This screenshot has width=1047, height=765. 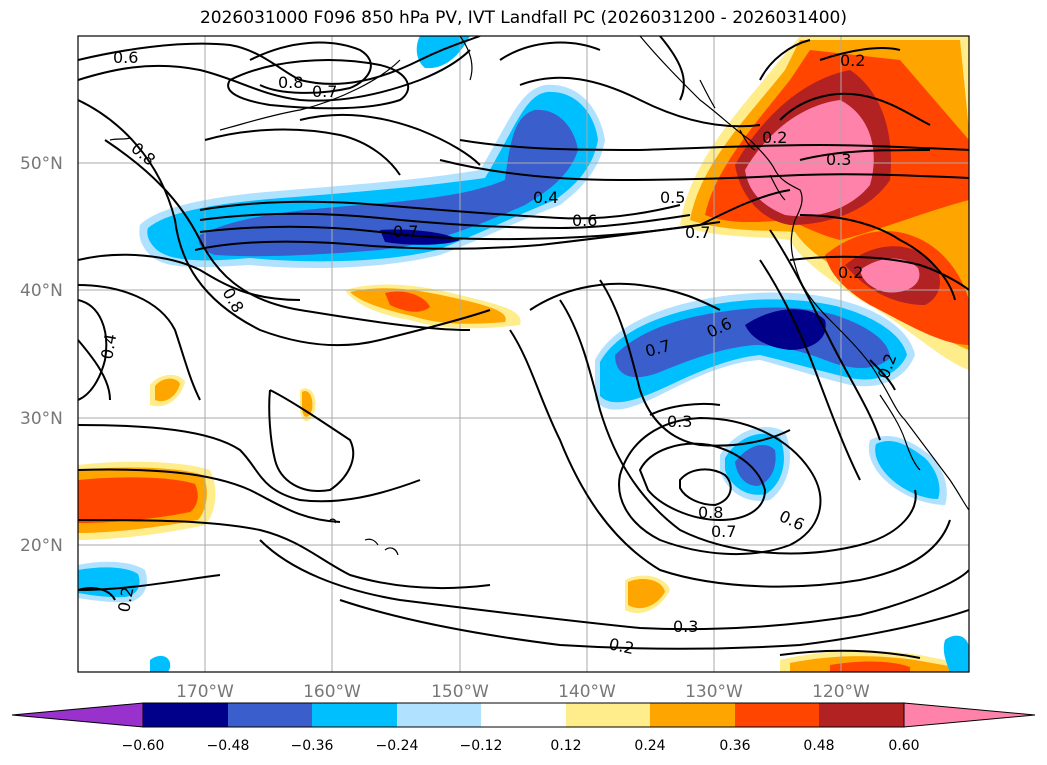 What do you see at coordinates (565, 746) in the screenshot?
I see `colorbar-tick-label: 0.12` at bounding box center [565, 746].